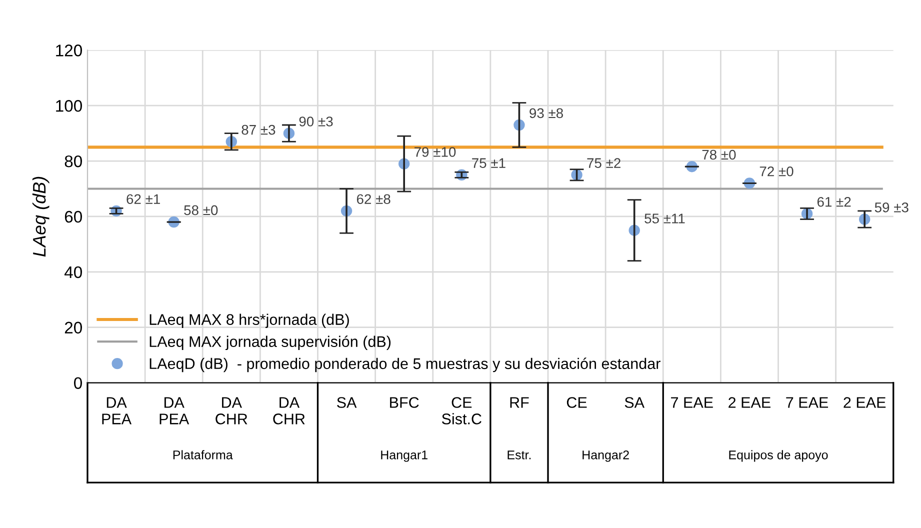 The width and height of the screenshot is (921, 528). I want to click on data-label: 62 ±1, so click(143, 199).